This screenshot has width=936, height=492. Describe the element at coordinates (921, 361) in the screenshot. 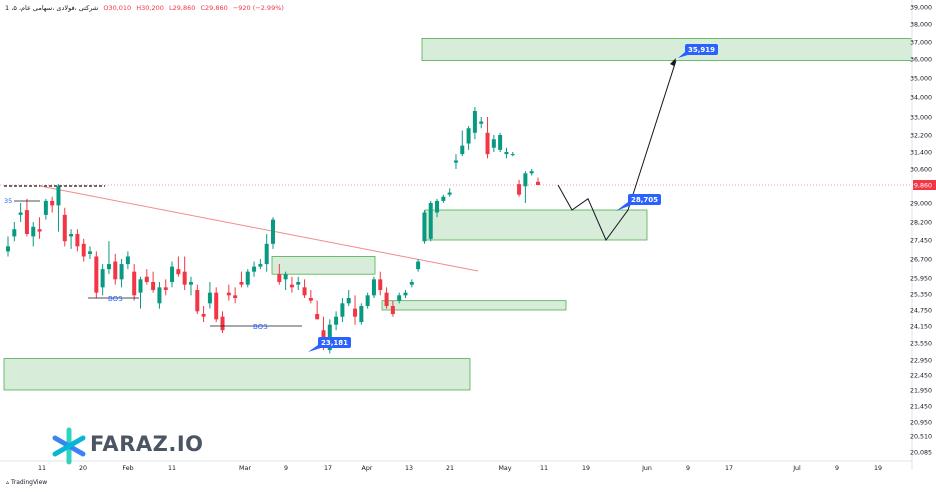

I see `y-tick-label: 22,950` at that location.